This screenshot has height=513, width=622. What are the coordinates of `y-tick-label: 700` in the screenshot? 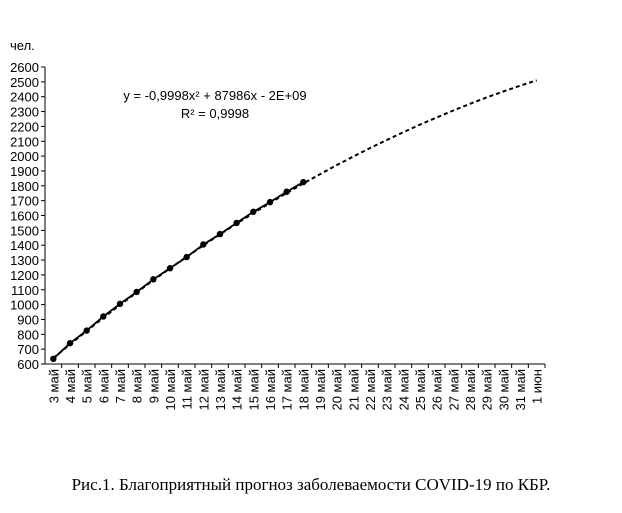 It's located at (28, 349).